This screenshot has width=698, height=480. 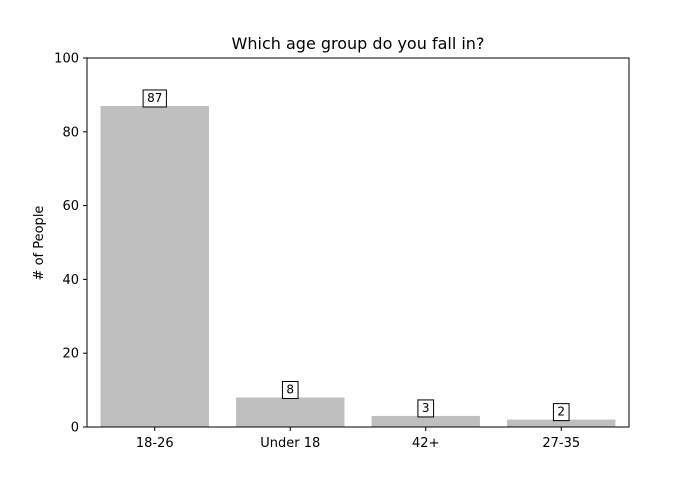 I want to click on data-label-3: 2, so click(x=561, y=412).